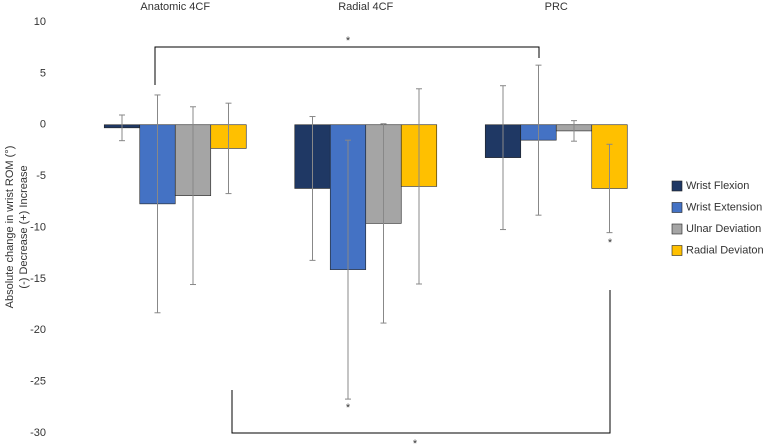  I want to click on y-tick-label: -10, so click(38, 227).